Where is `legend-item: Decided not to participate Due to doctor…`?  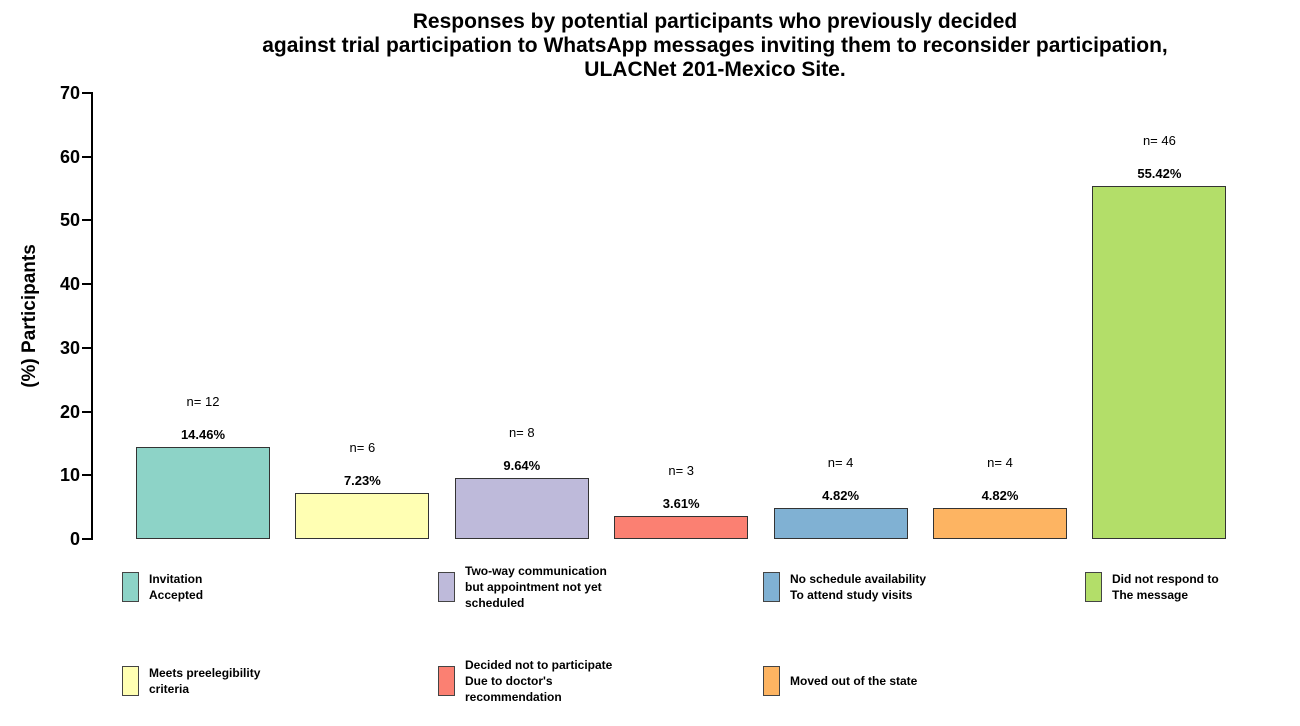
legend-item: Decided not to participate Due to doctor… is located at coordinates (525, 681).